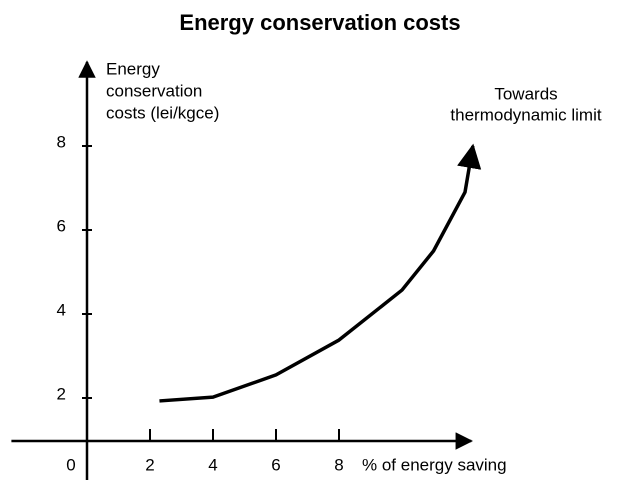 This screenshot has height=480, width=622. Describe the element at coordinates (61, 141) in the screenshot. I see `y-tick-label: 8` at that location.